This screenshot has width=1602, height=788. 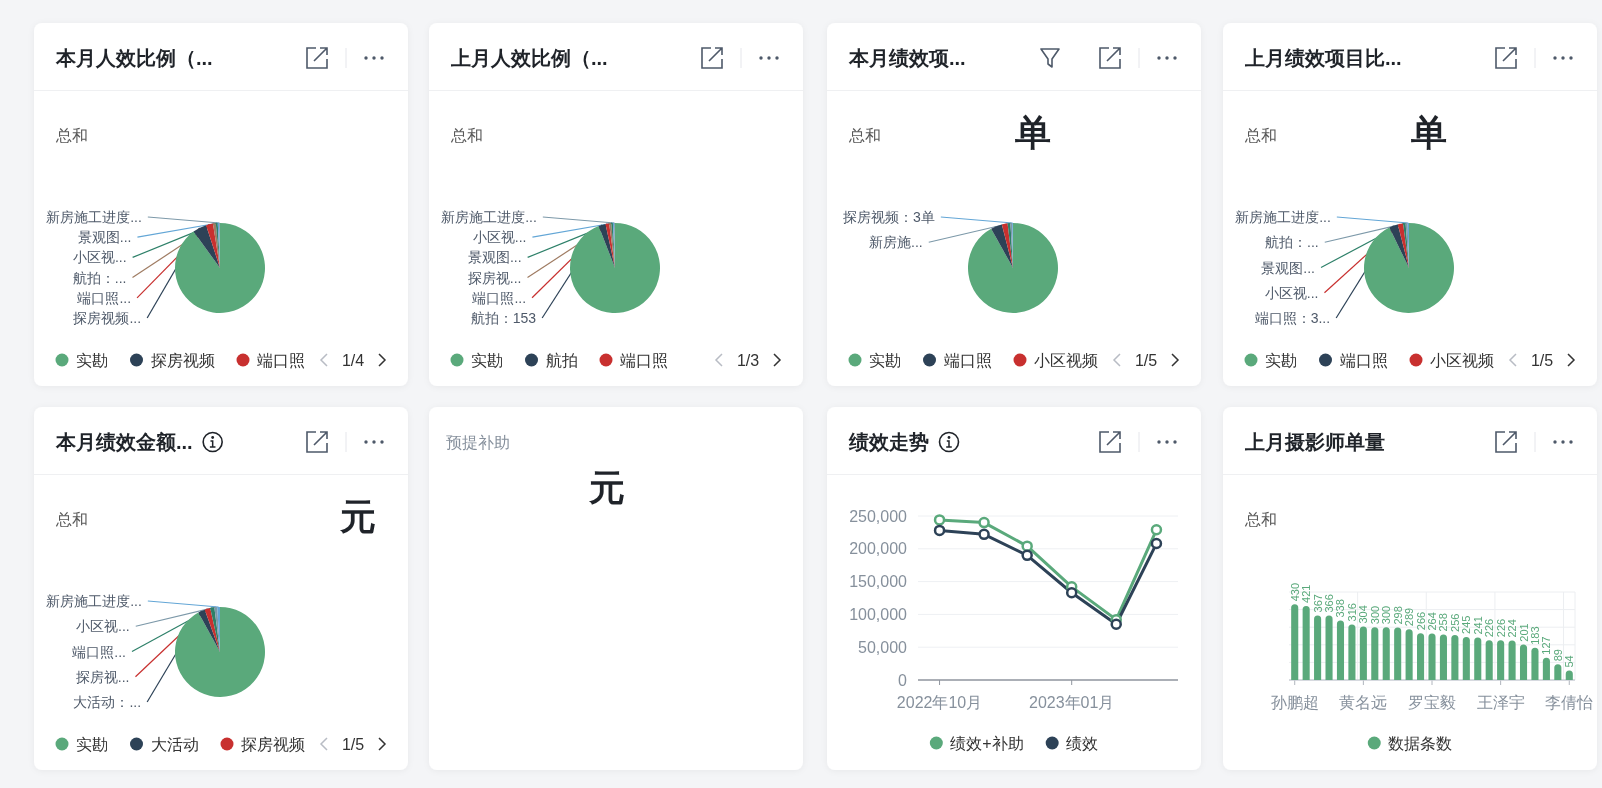 I want to click on y-tick-label: 0, so click(x=903, y=680).